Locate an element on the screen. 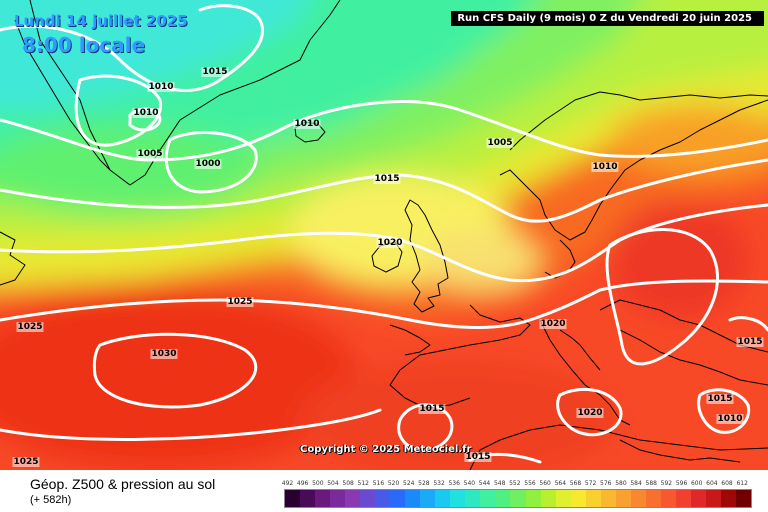 This screenshot has width=768, height=512. scale-value-label: 588 is located at coordinates (651, 484).